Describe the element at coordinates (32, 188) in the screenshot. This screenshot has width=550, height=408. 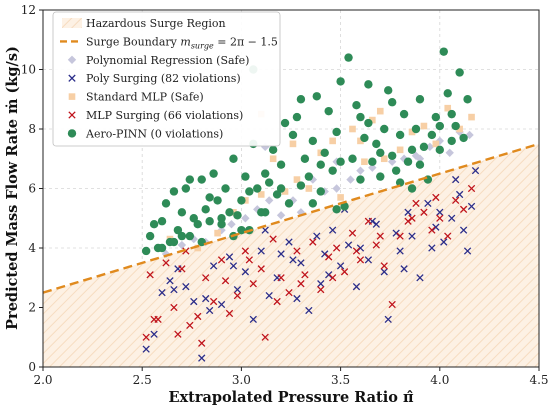
I see `y-ticks: 0 2 4 6 8 10 12` at that location.